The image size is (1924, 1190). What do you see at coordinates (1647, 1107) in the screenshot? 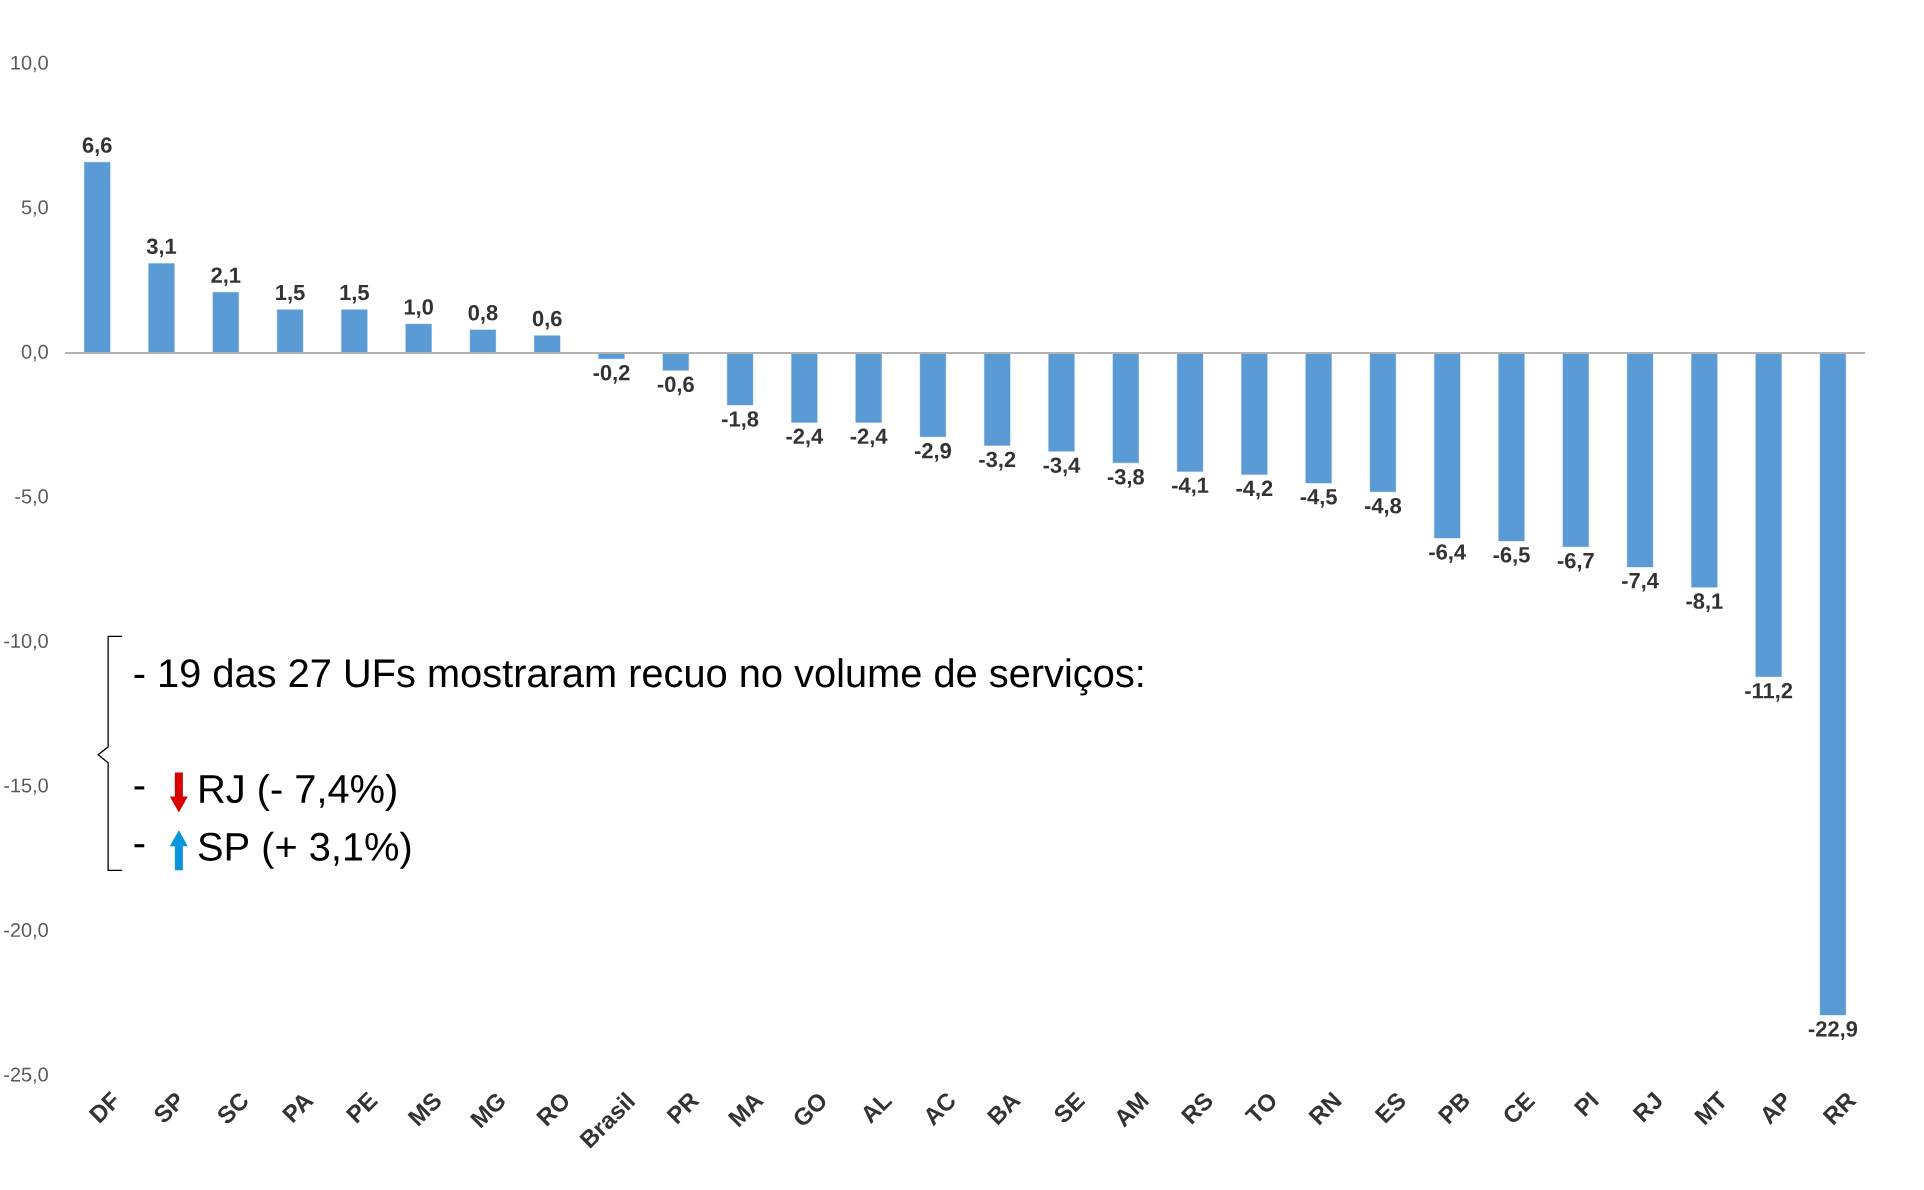
I see `x-tick-label: RJ` at bounding box center [1647, 1107].